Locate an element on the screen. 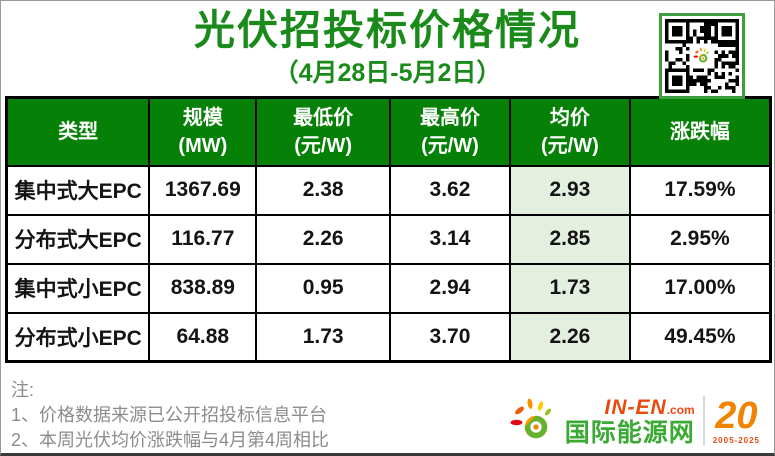 Image resolution: width=775 pixels, height=456 pixels. cell-scale: 838.89 is located at coordinates (203, 288).